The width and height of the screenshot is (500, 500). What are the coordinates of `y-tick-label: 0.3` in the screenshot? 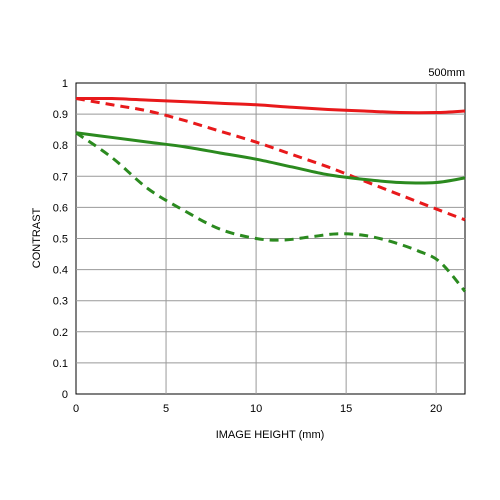 It's located at (60, 302).